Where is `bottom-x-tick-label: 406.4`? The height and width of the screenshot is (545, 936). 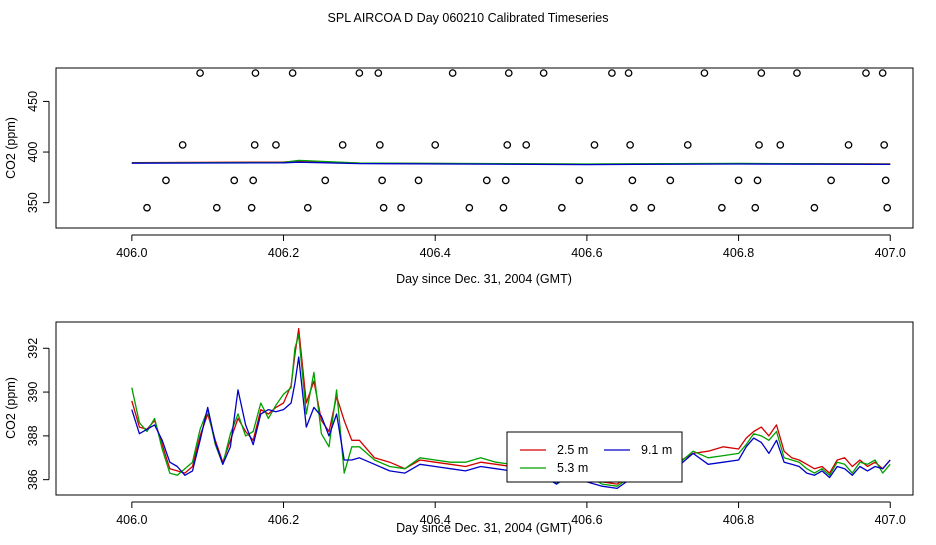 bottom-x-tick-label: 406.4 is located at coordinates (435, 520).